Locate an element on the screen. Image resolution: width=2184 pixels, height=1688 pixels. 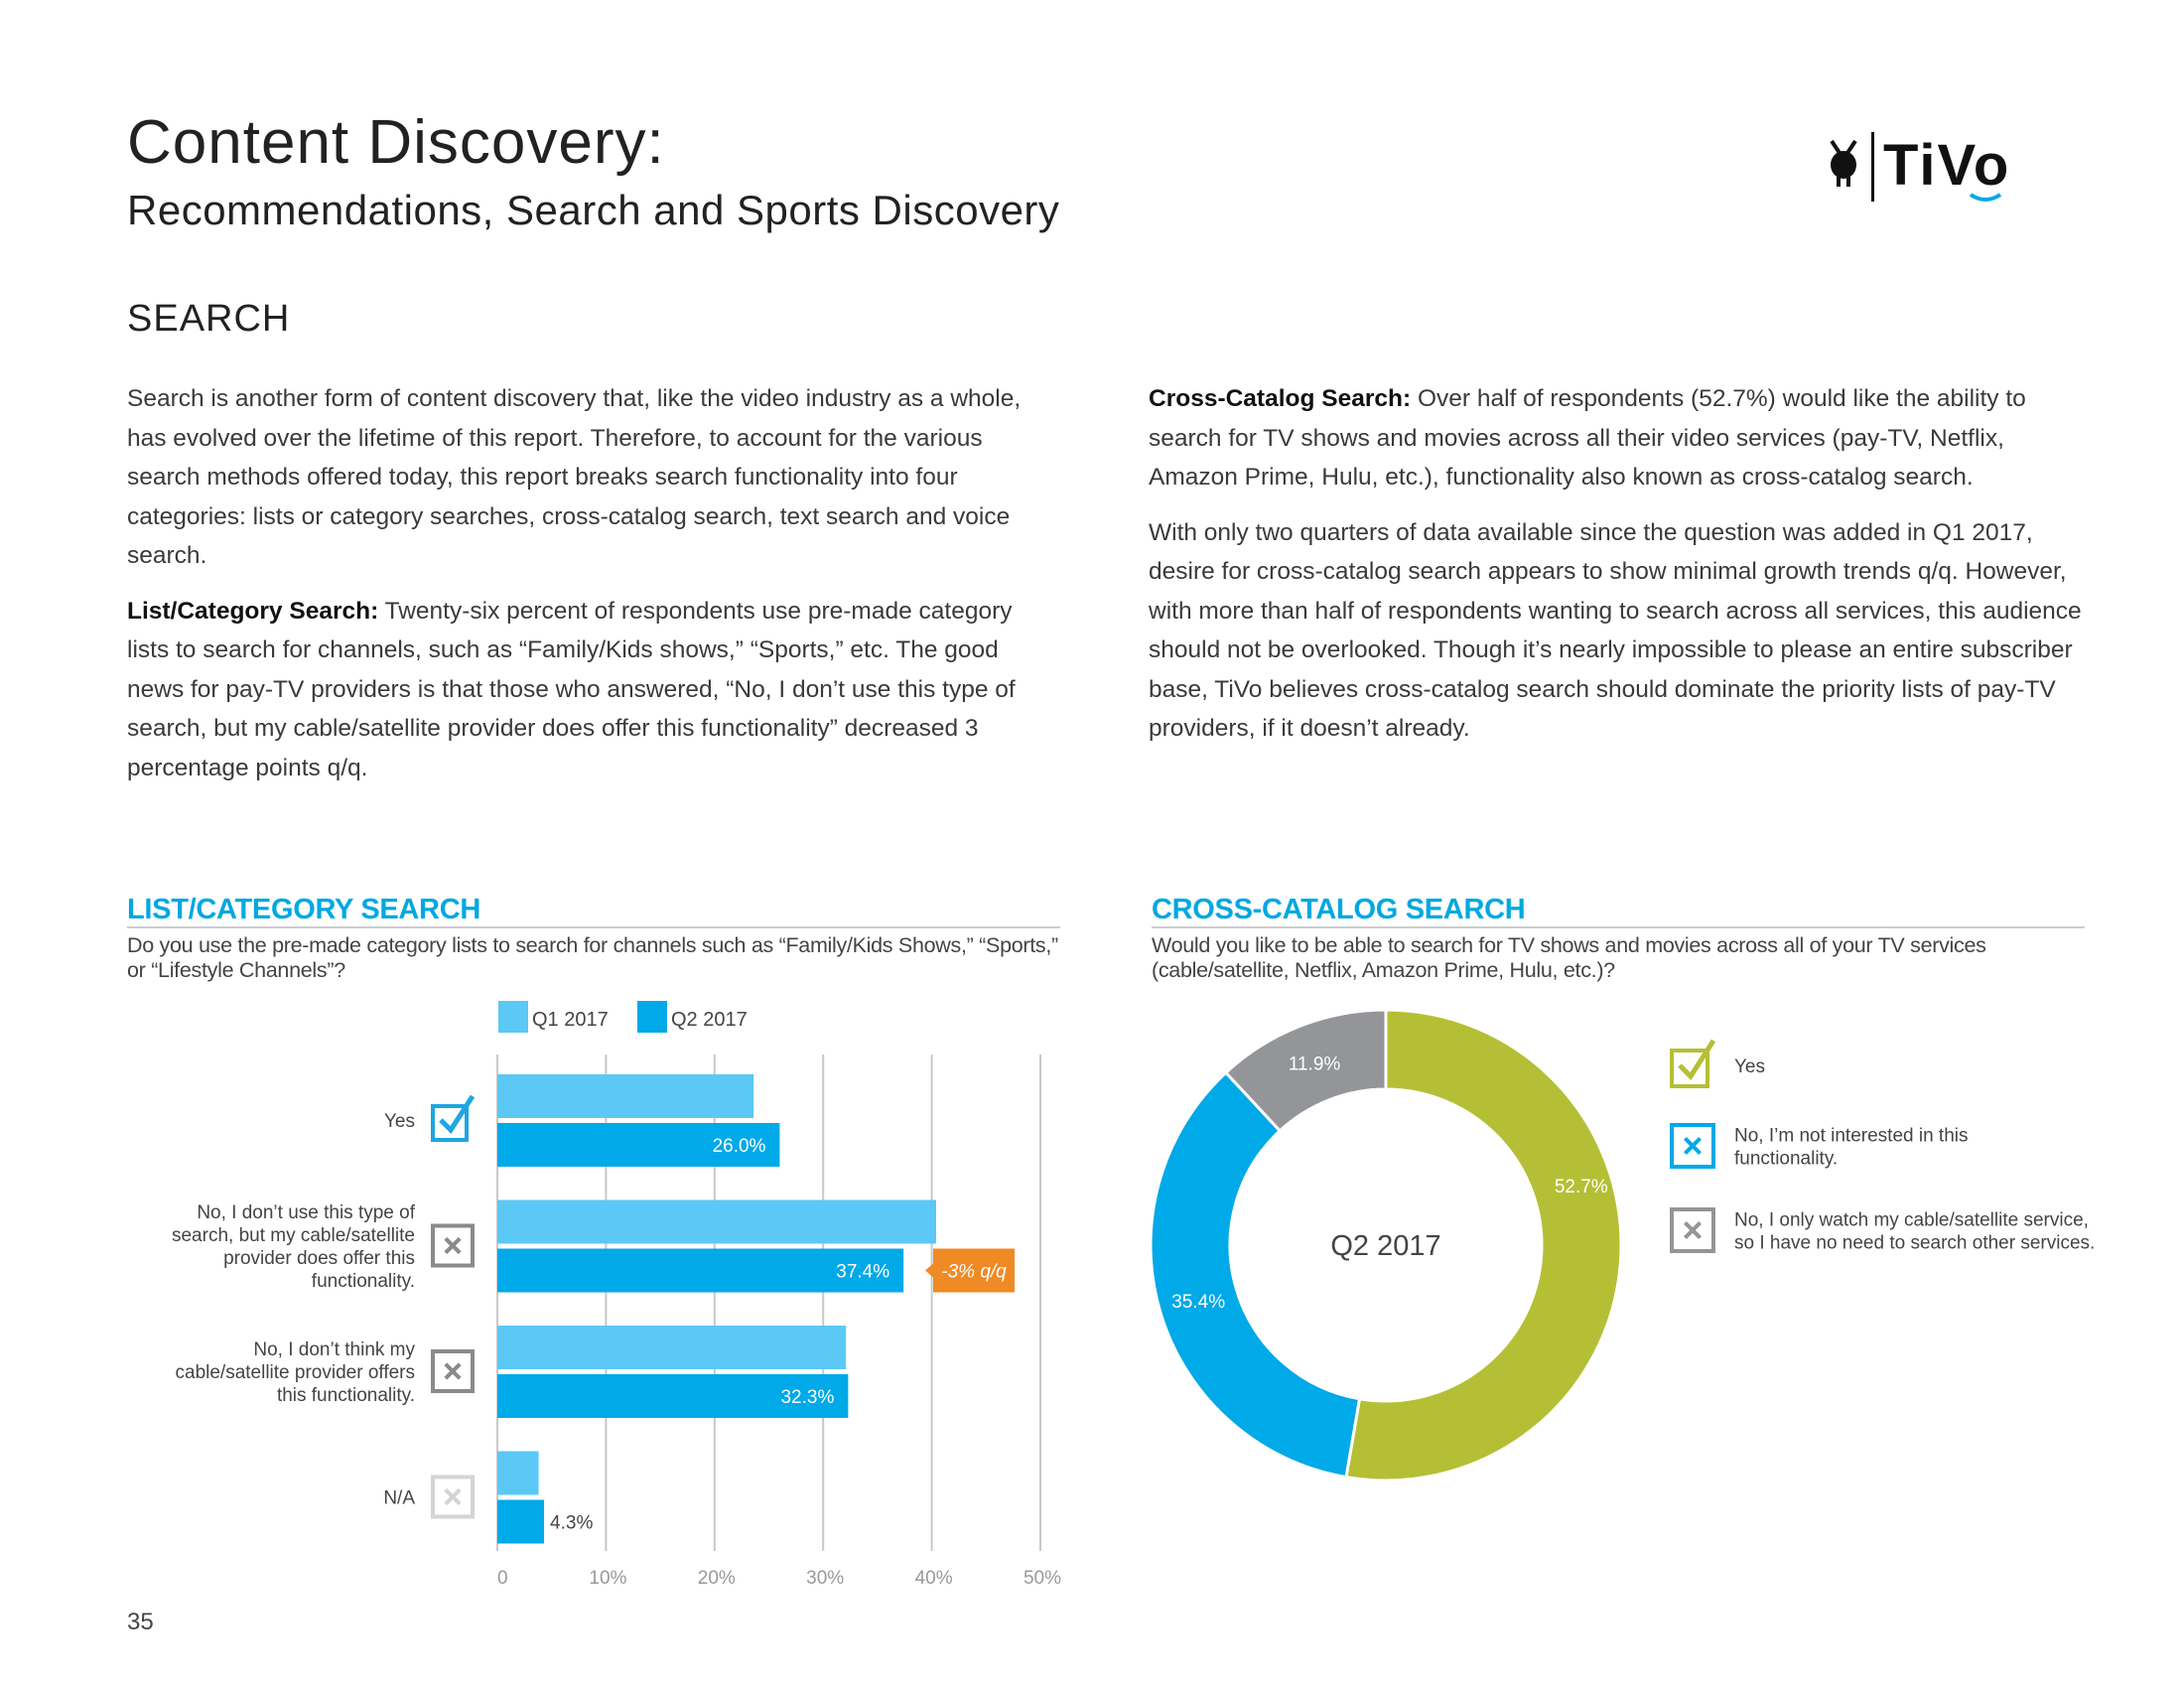
category-label: No, I don’t use this type of is located at coordinates (306, 1212).